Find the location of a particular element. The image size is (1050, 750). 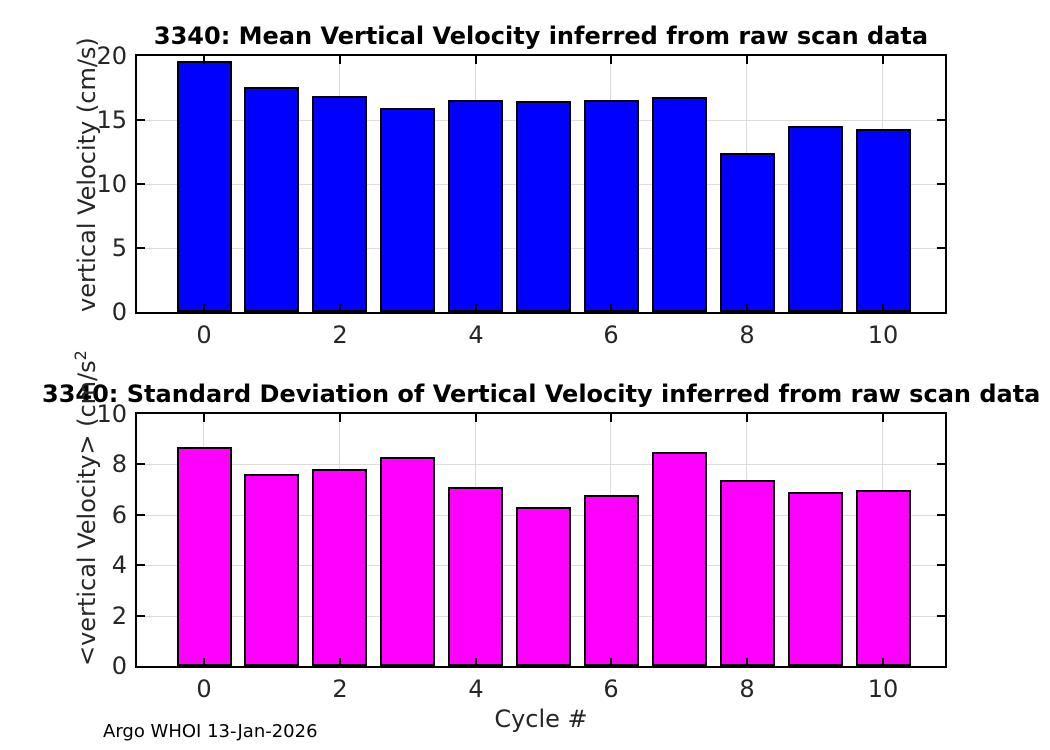

y-tick-label: 15 is located at coordinates (111, 120).